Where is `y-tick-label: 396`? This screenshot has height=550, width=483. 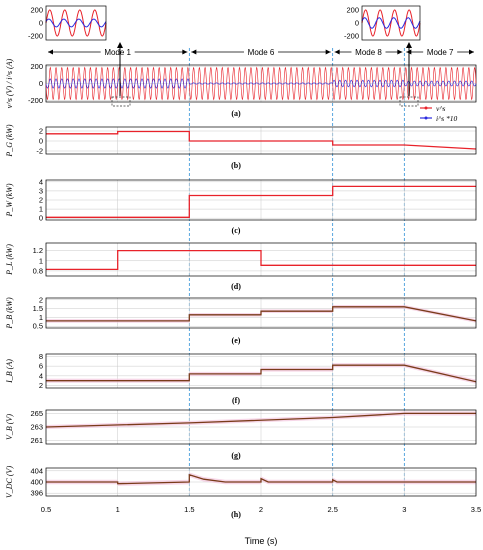 y-tick-label: 396 is located at coordinates (36, 493).